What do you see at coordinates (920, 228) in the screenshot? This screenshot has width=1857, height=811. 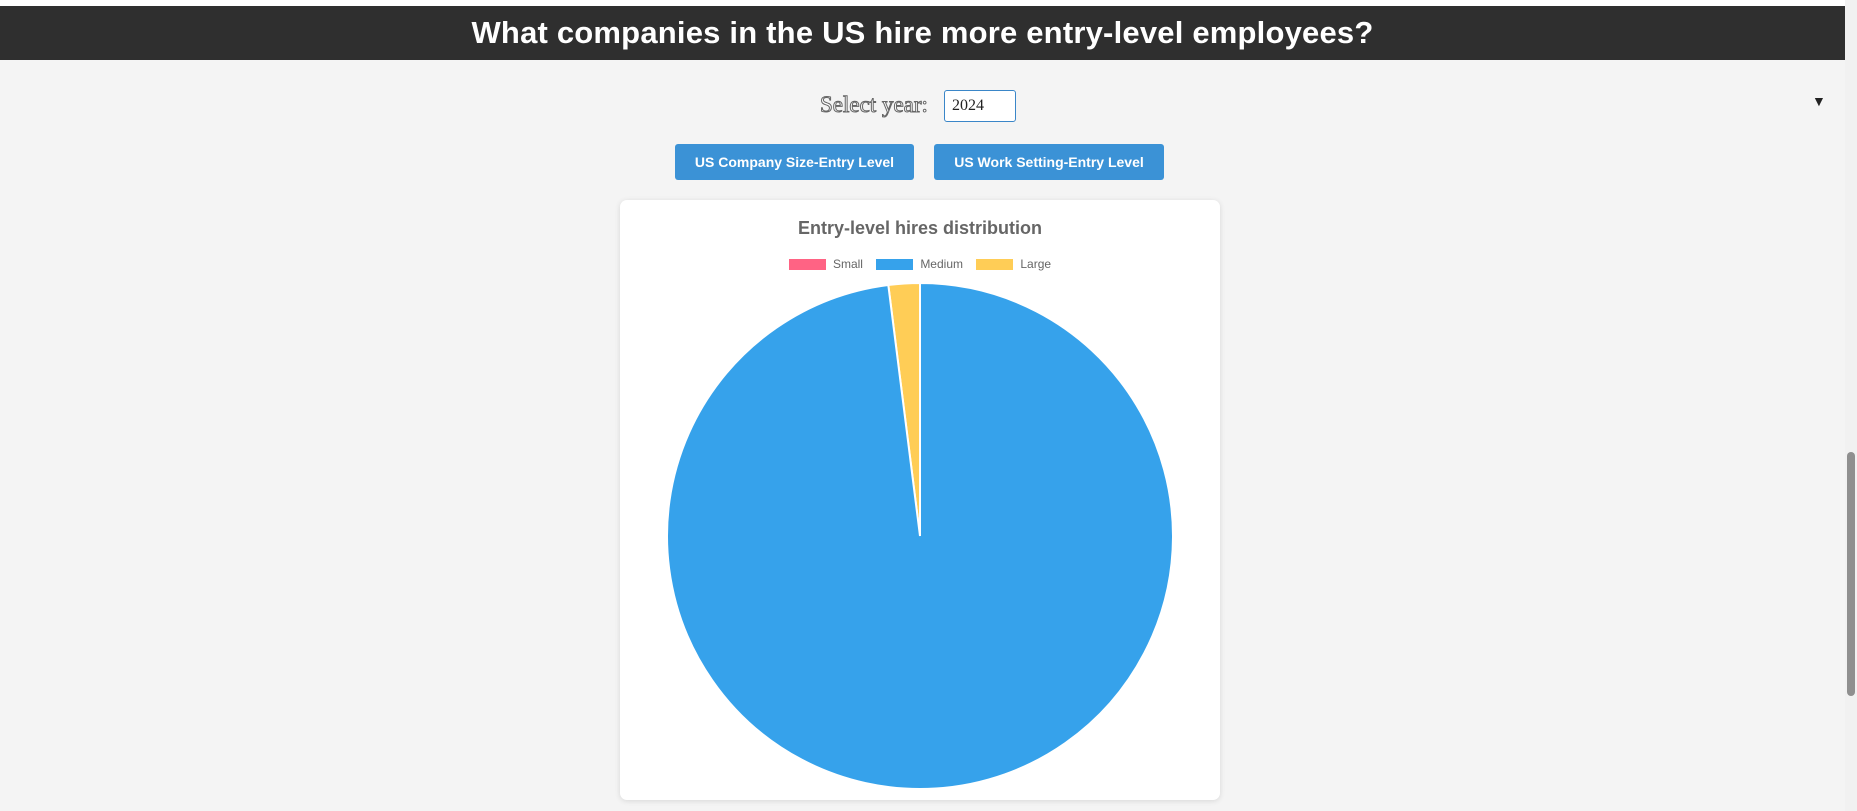 I see `chart-title: Entry-level hires distribution` at bounding box center [920, 228].